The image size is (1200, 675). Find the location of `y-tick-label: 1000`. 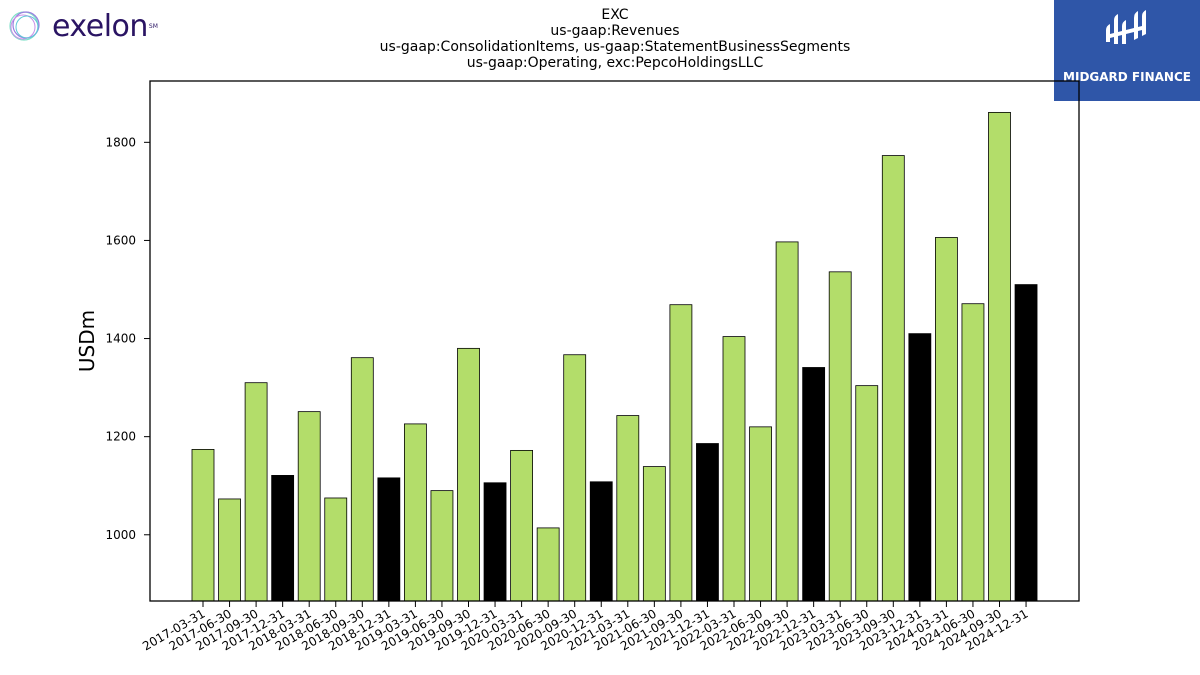

y-tick-label: 1000 is located at coordinates (120, 535).